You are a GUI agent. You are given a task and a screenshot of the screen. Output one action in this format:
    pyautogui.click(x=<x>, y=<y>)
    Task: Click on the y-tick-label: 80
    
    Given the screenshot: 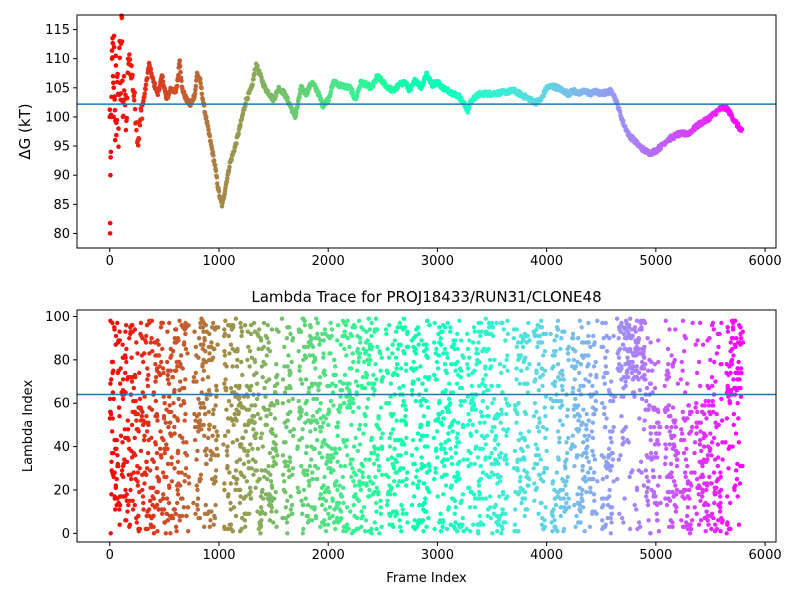 What is the action you would take?
    pyautogui.click(x=61, y=360)
    